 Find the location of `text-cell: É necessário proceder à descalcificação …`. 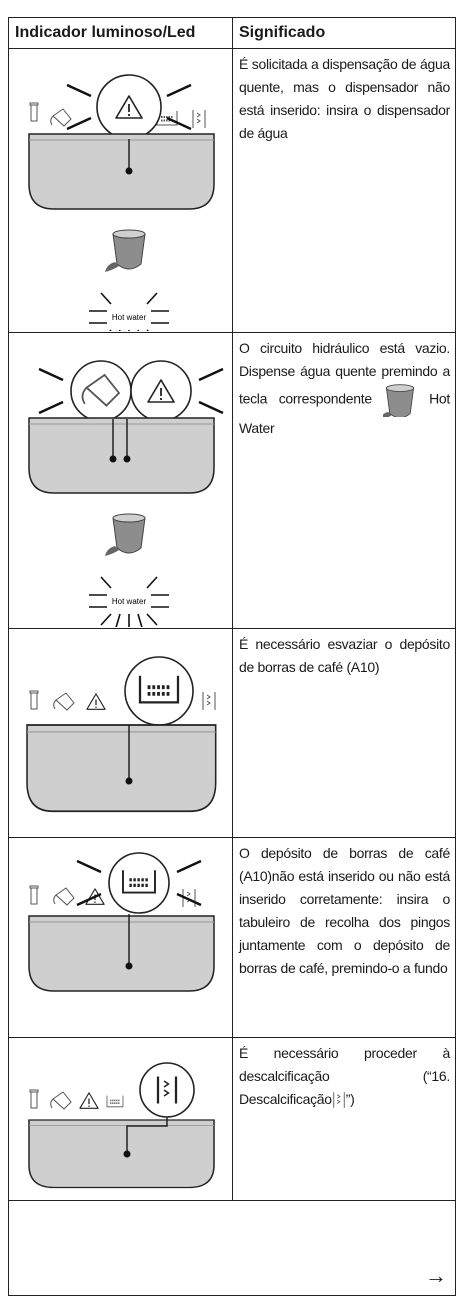

text-cell: É necessário proceder à descalcificação … is located at coordinates (344, 1119).